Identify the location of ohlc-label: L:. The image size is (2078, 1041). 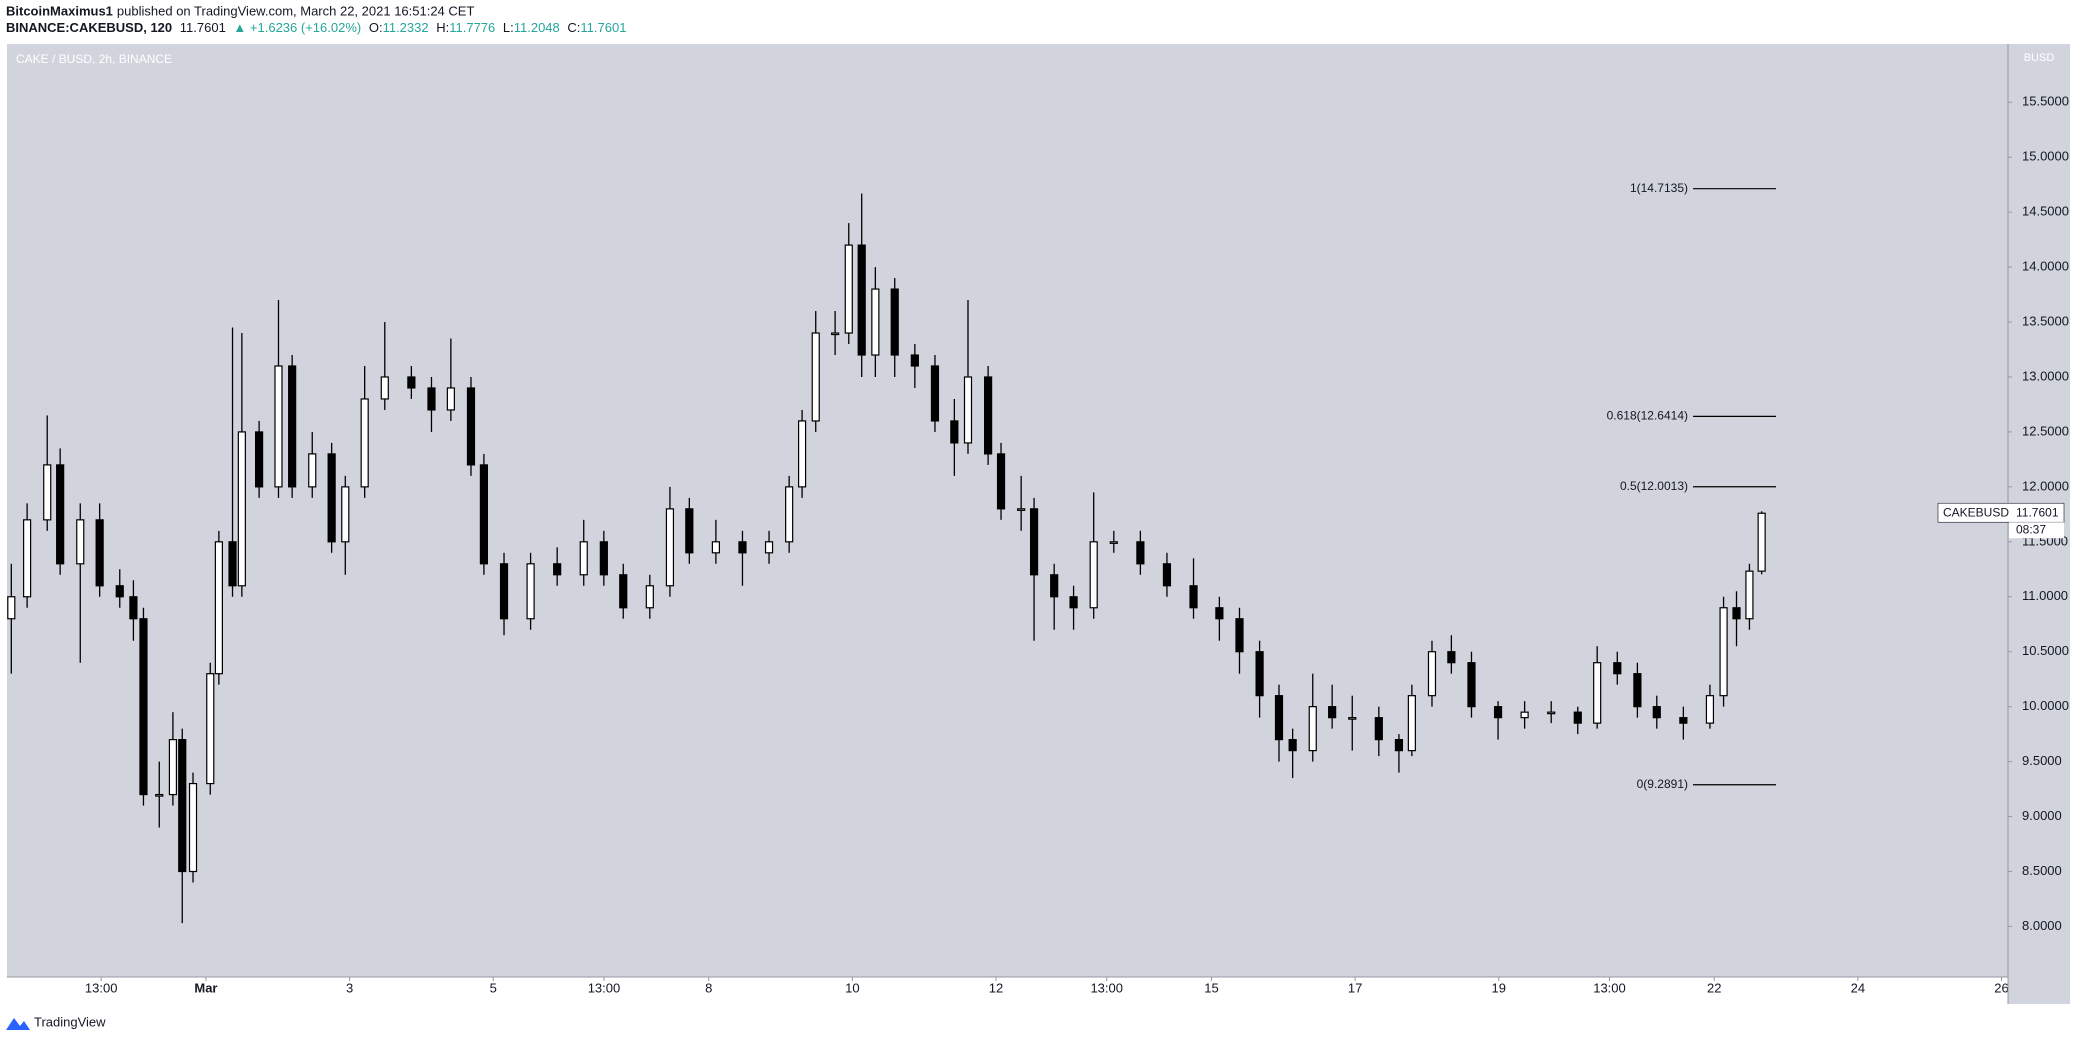
(508, 27).